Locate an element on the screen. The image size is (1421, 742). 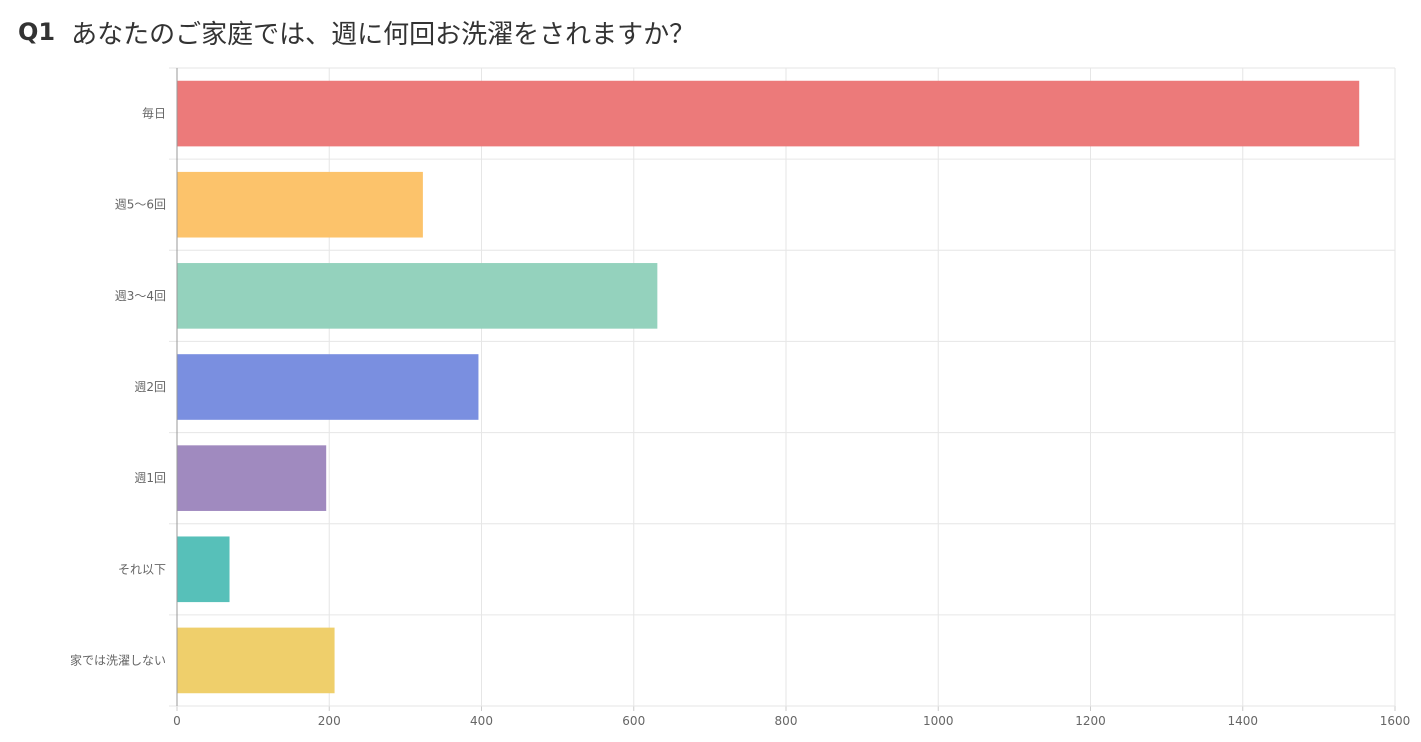
x-tick-label: 1600 is located at coordinates (1395, 721).